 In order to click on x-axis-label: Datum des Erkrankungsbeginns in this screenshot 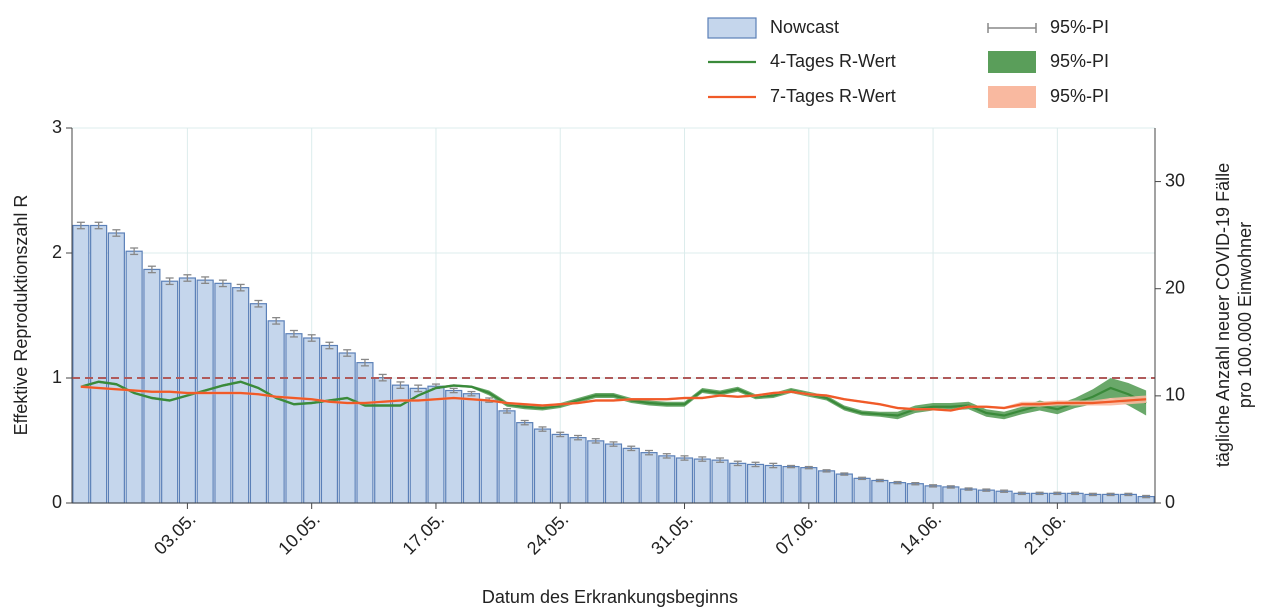, I will do `click(610, 597)`.